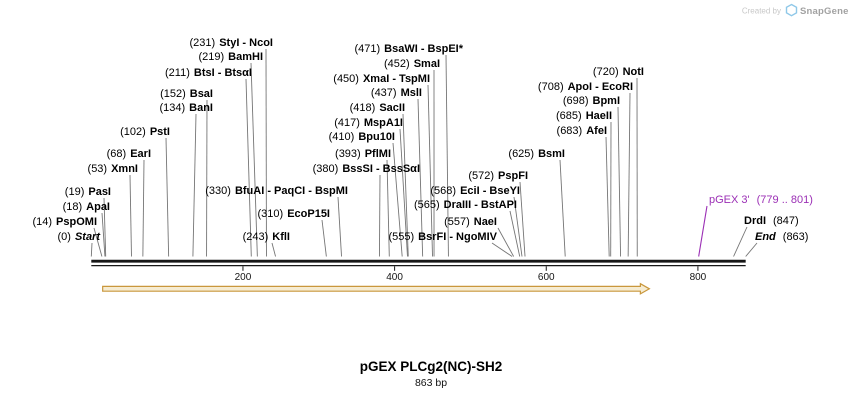 The width and height of the screenshot is (862, 400). I want to click on site-label: (625) BsmI, so click(536, 154).